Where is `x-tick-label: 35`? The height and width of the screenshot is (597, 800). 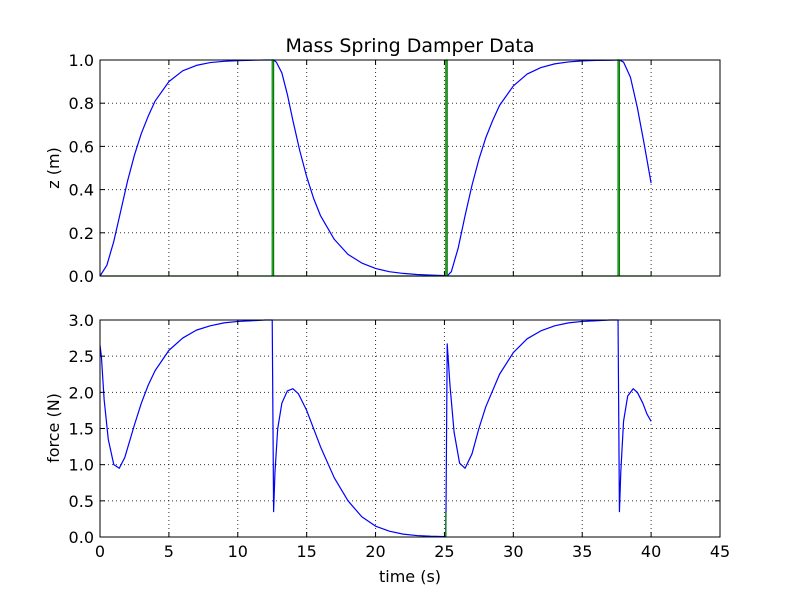 x-tick-label: 35 is located at coordinates (582, 551).